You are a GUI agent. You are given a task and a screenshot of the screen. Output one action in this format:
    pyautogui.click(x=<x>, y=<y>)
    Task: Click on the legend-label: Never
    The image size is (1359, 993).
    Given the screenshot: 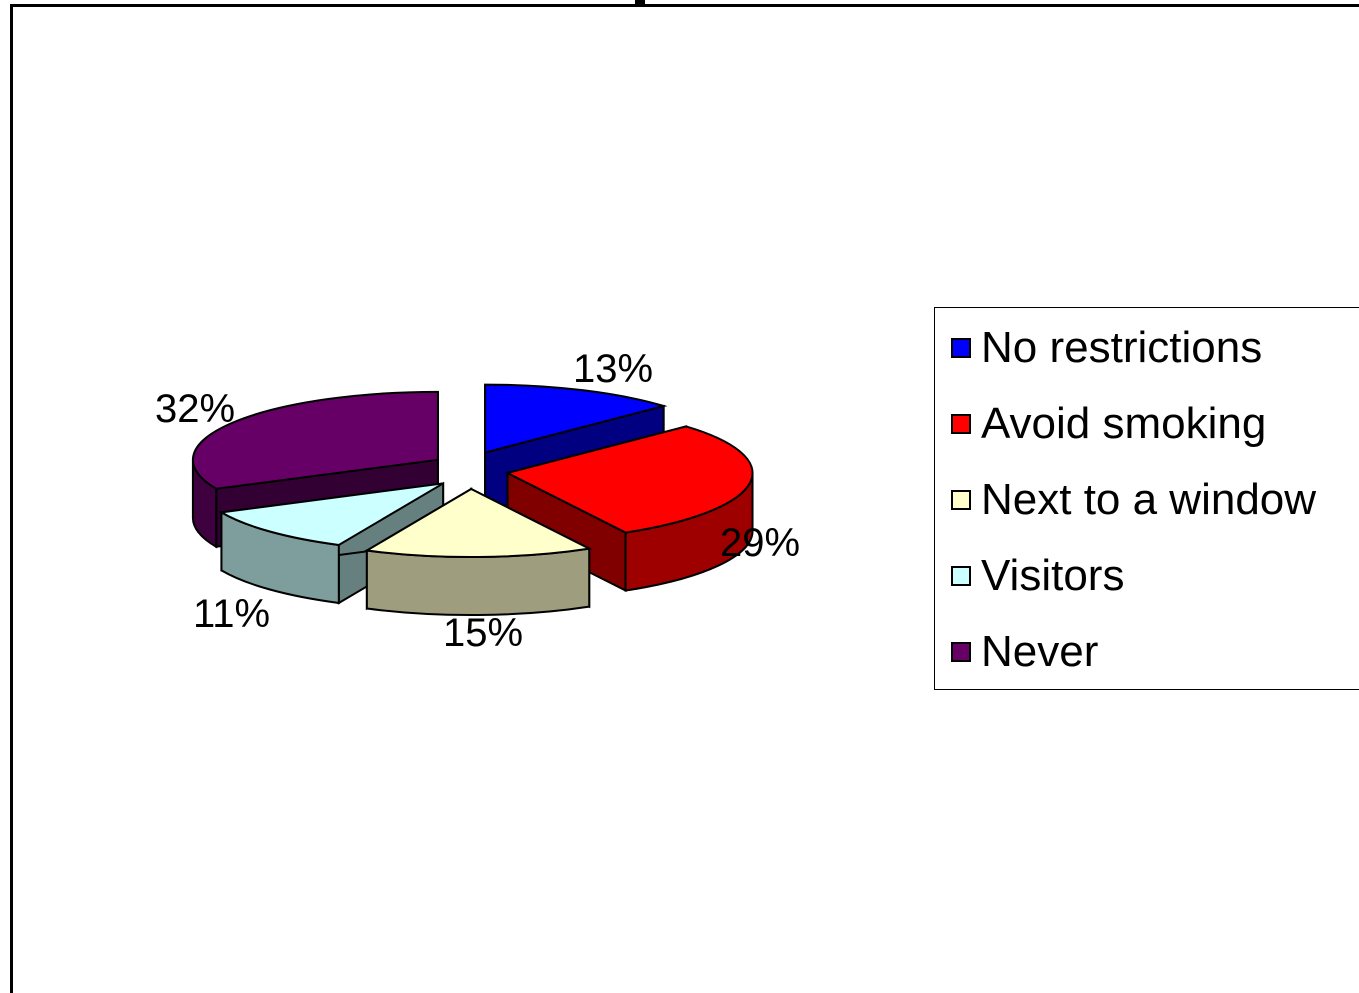 What is the action you would take?
    pyautogui.click(x=1040, y=651)
    